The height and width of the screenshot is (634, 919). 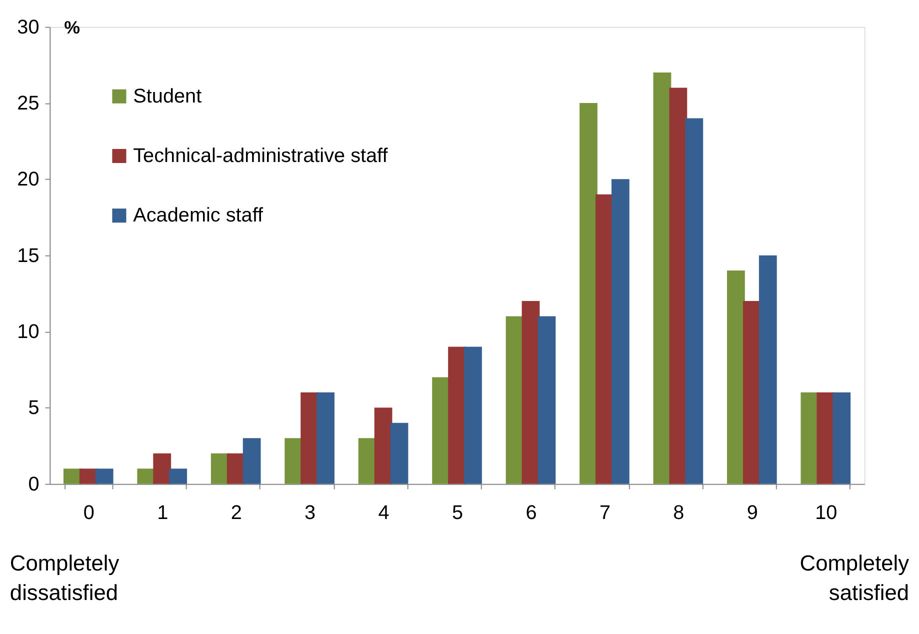 I want to click on x-tick-label: 8, so click(x=678, y=513).